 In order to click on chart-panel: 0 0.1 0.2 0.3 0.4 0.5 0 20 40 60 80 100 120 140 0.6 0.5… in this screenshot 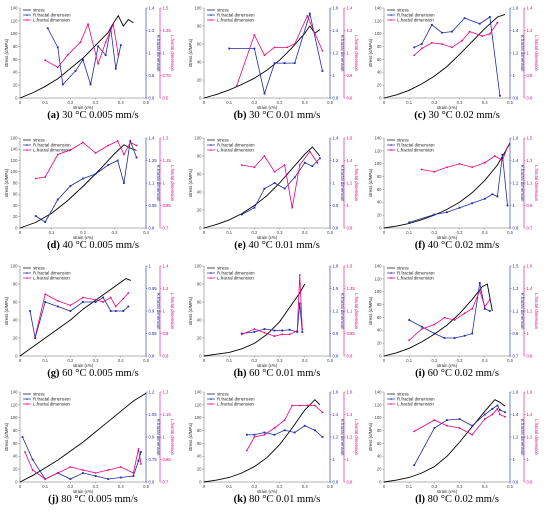, I will do `click(93, 66)`.